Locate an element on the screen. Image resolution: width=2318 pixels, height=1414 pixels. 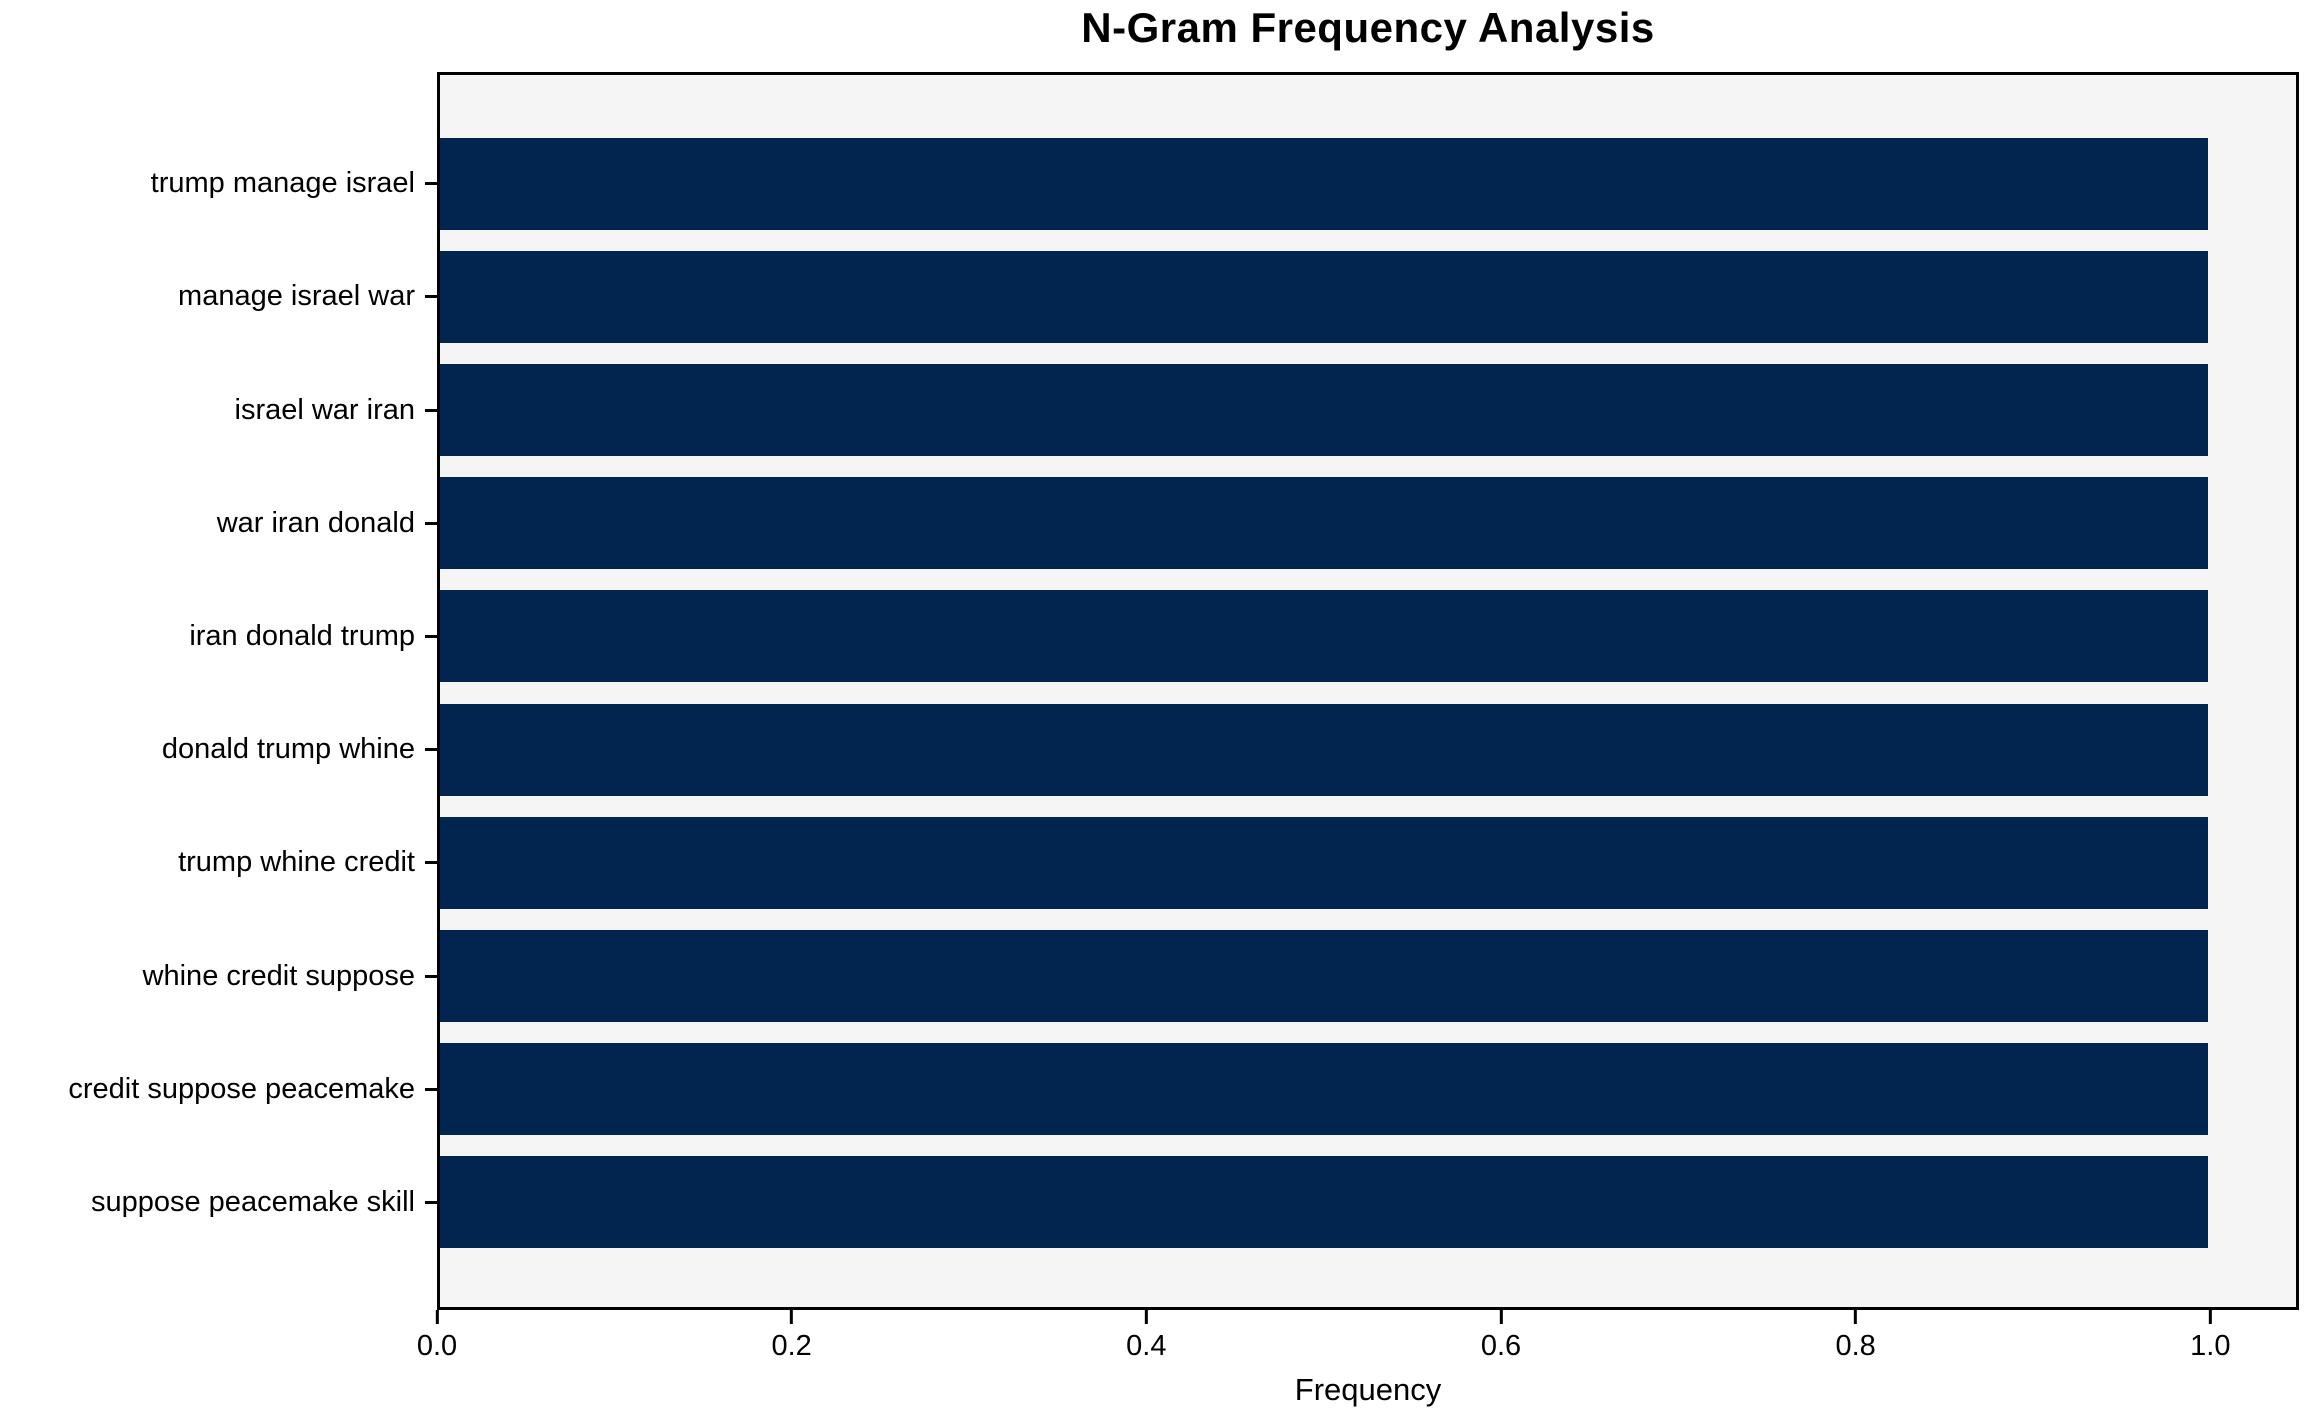
y-tick-label: whine credit suppose is located at coordinates (278, 975).